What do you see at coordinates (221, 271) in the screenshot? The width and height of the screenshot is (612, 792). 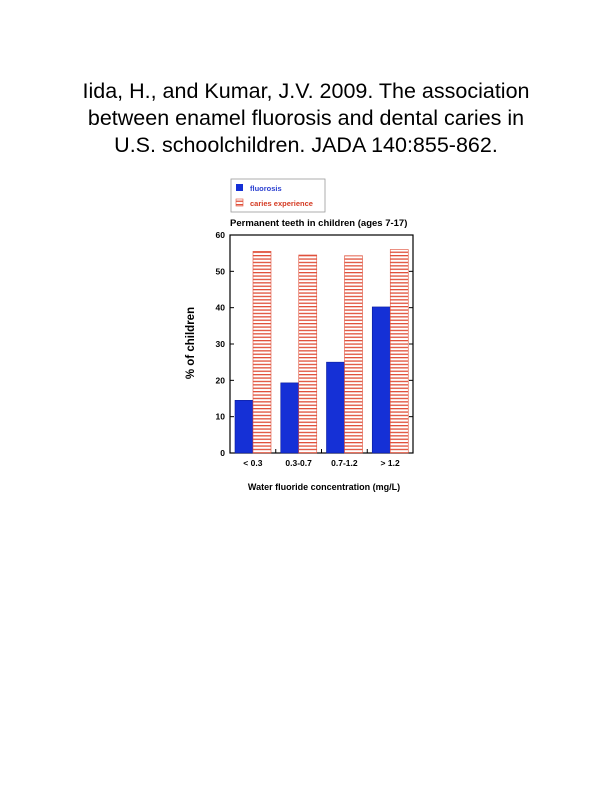 I see `y-tick-label: 50` at bounding box center [221, 271].